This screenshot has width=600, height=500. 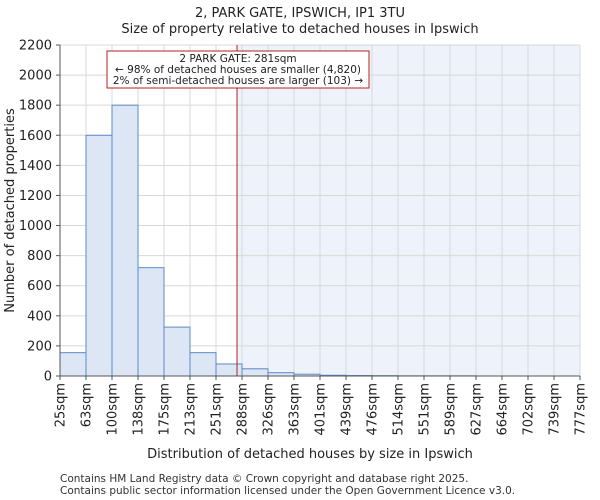 I want to click on x-tick-label: 739sqm, so click(x=555, y=409).